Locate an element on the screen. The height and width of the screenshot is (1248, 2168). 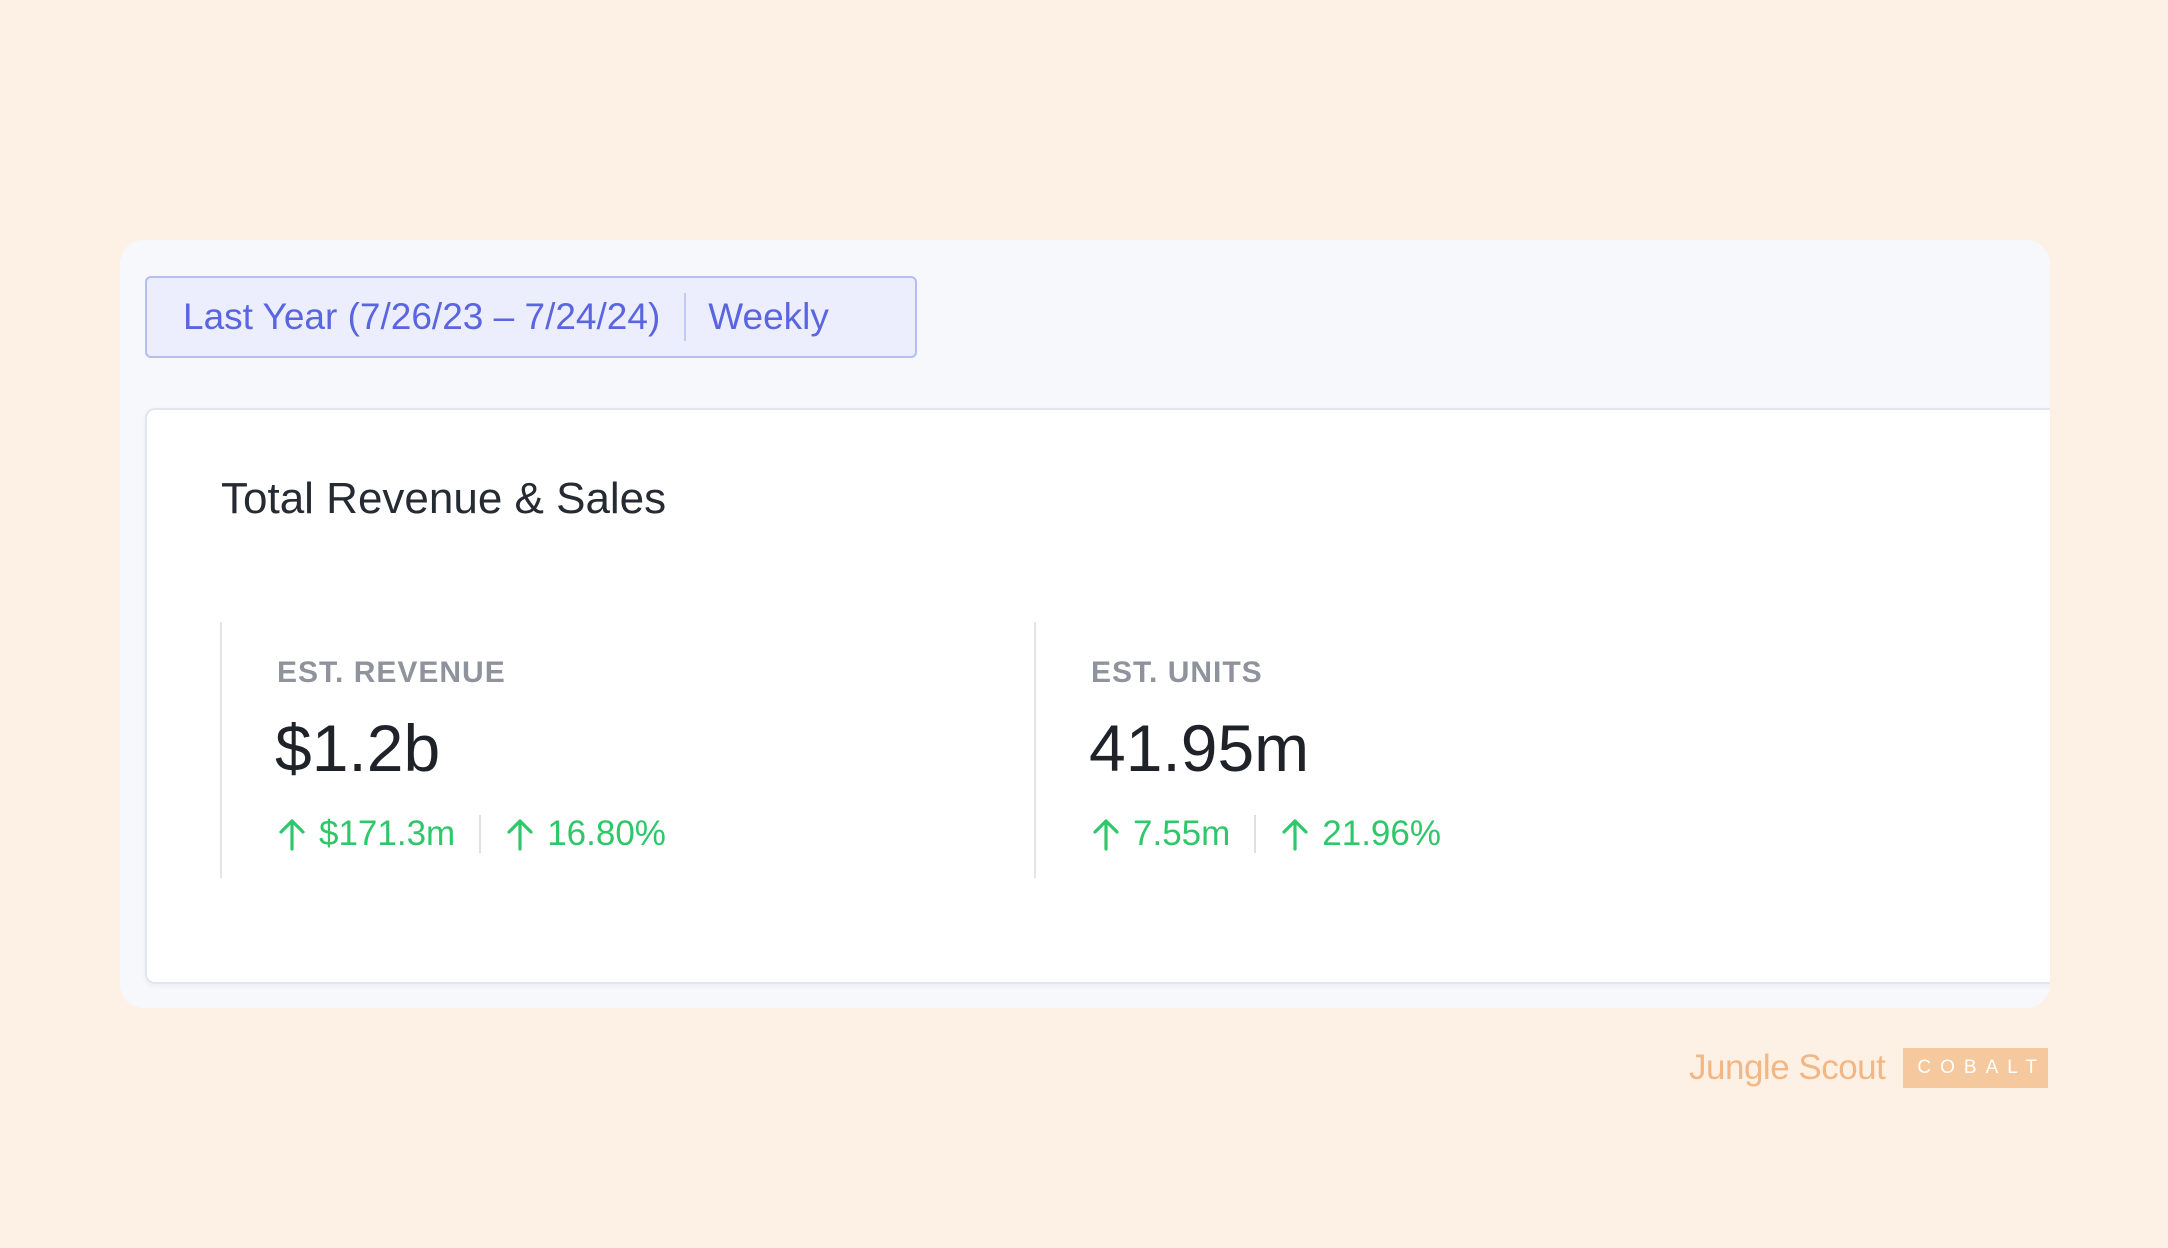
metric-changes: $171.3m 16.80% is located at coordinates (471, 834).